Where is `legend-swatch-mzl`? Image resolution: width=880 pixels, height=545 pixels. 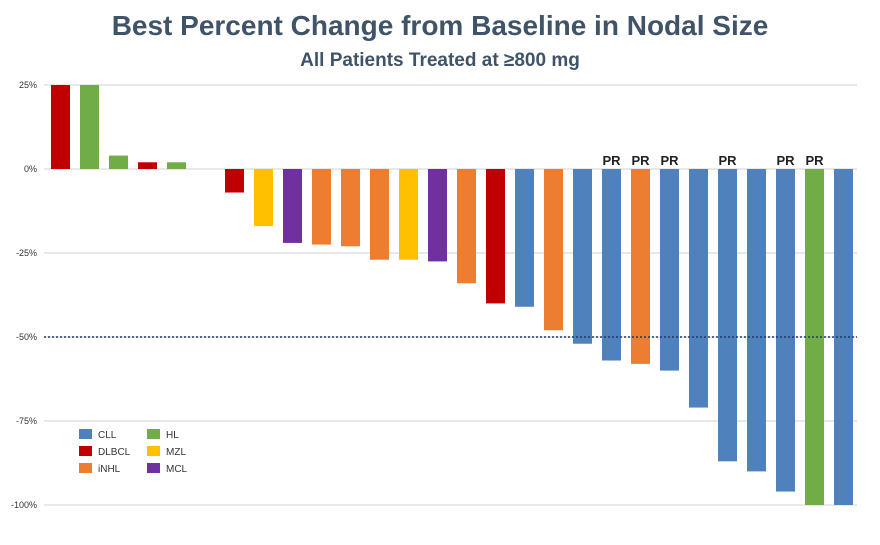
legend-swatch-mzl is located at coordinates (153, 451).